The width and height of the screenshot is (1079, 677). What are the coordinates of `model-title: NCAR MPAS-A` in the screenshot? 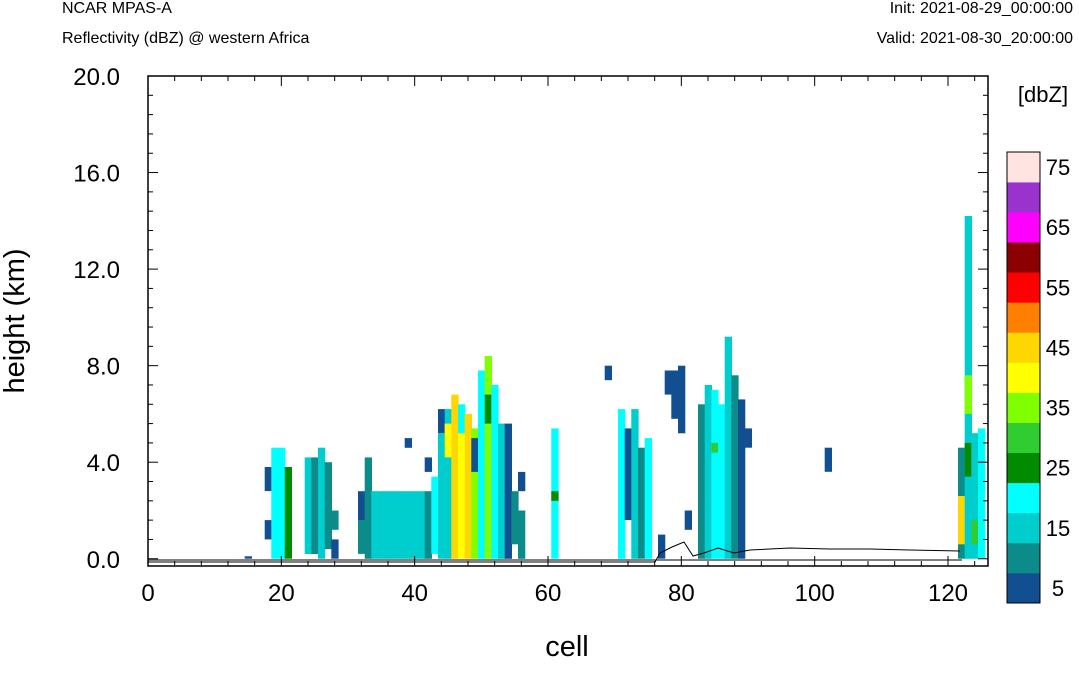 It's located at (117, 8).